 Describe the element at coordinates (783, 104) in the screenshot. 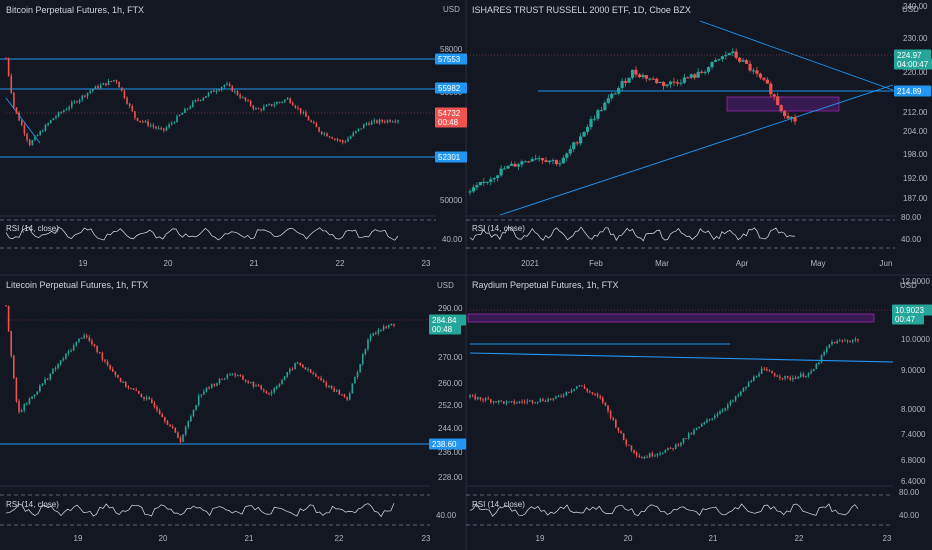

I see `supply-zone` at that location.